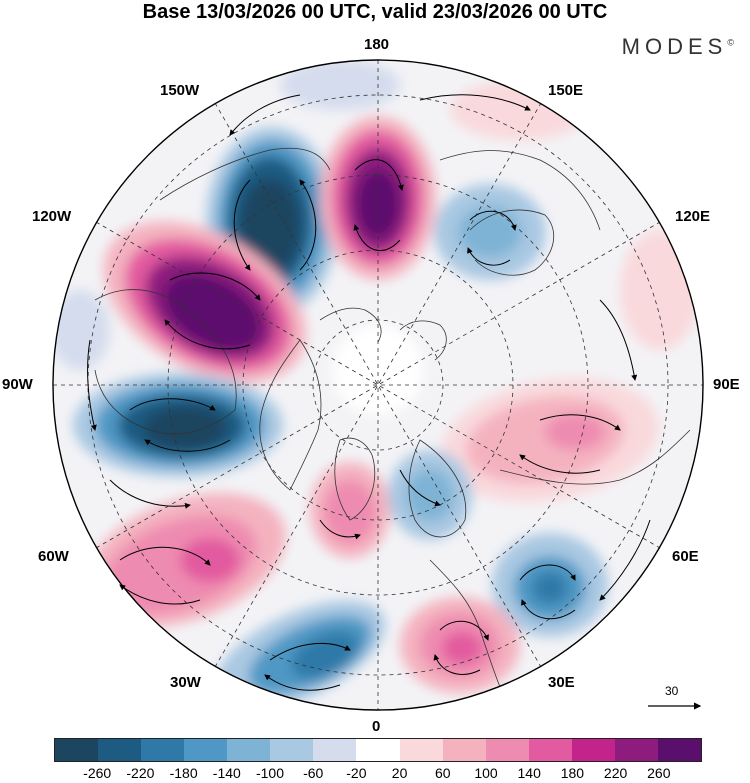 This screenshot has width=750, height=783. What do you see at coordinates (313, 773) in the screenshot?
I see `colorbar-tick-label: -60` at bounding box center [313, 773].